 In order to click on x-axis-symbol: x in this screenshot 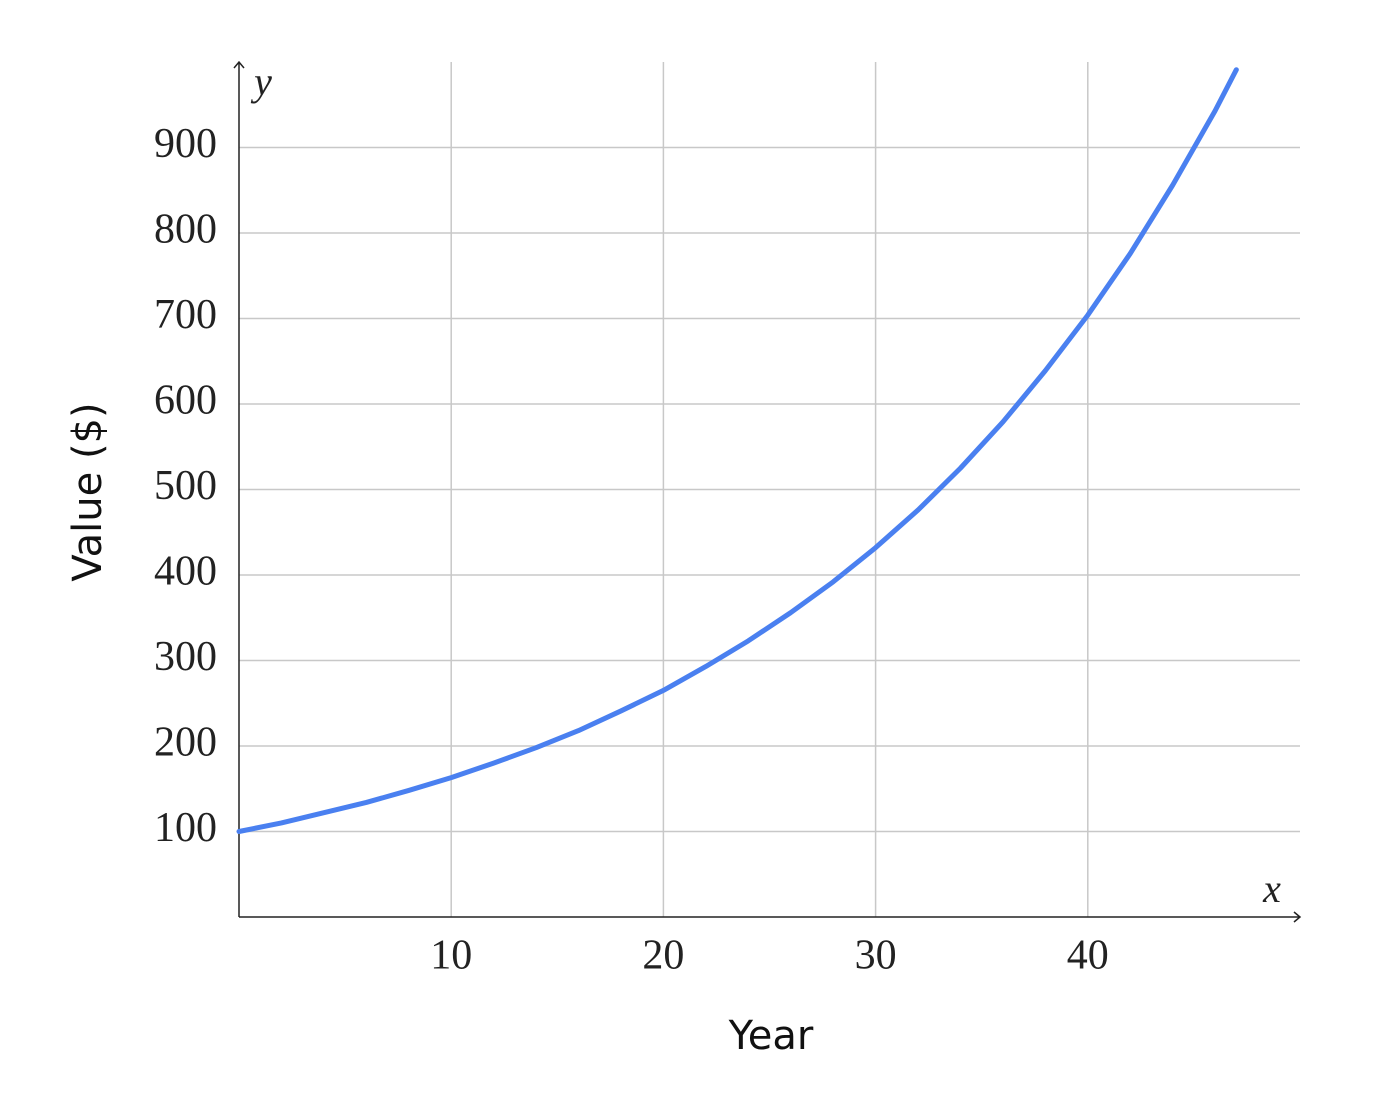, I will do `click(1271, 888)`.